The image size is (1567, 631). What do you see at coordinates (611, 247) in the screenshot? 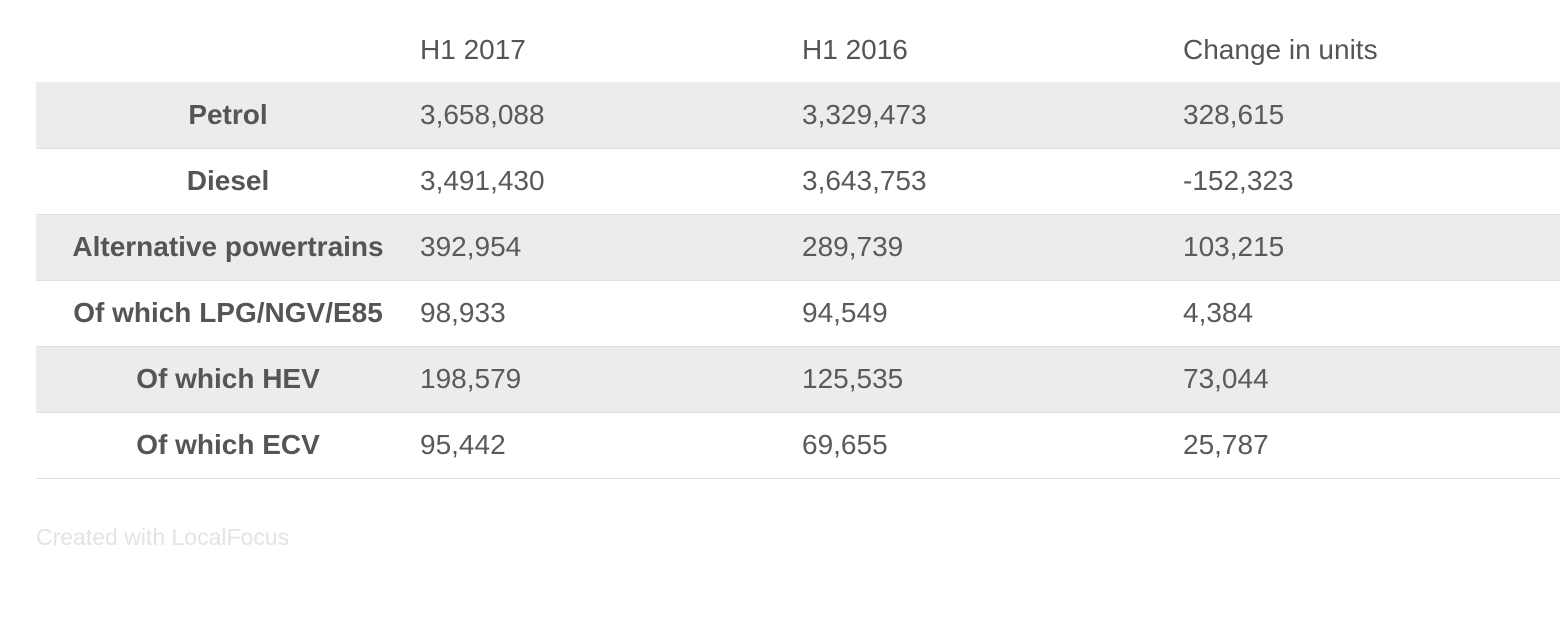
I see `cell-h1-2017: 392,954` at bounding box center [611, 247].